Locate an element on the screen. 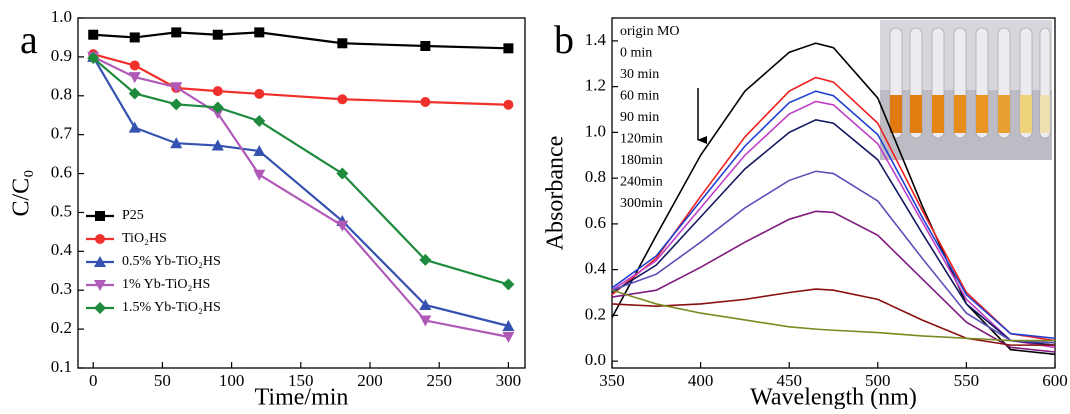 This screenshot has width=1070, height=414. x-tick-label: 50 is located at coordinates (162, 380).